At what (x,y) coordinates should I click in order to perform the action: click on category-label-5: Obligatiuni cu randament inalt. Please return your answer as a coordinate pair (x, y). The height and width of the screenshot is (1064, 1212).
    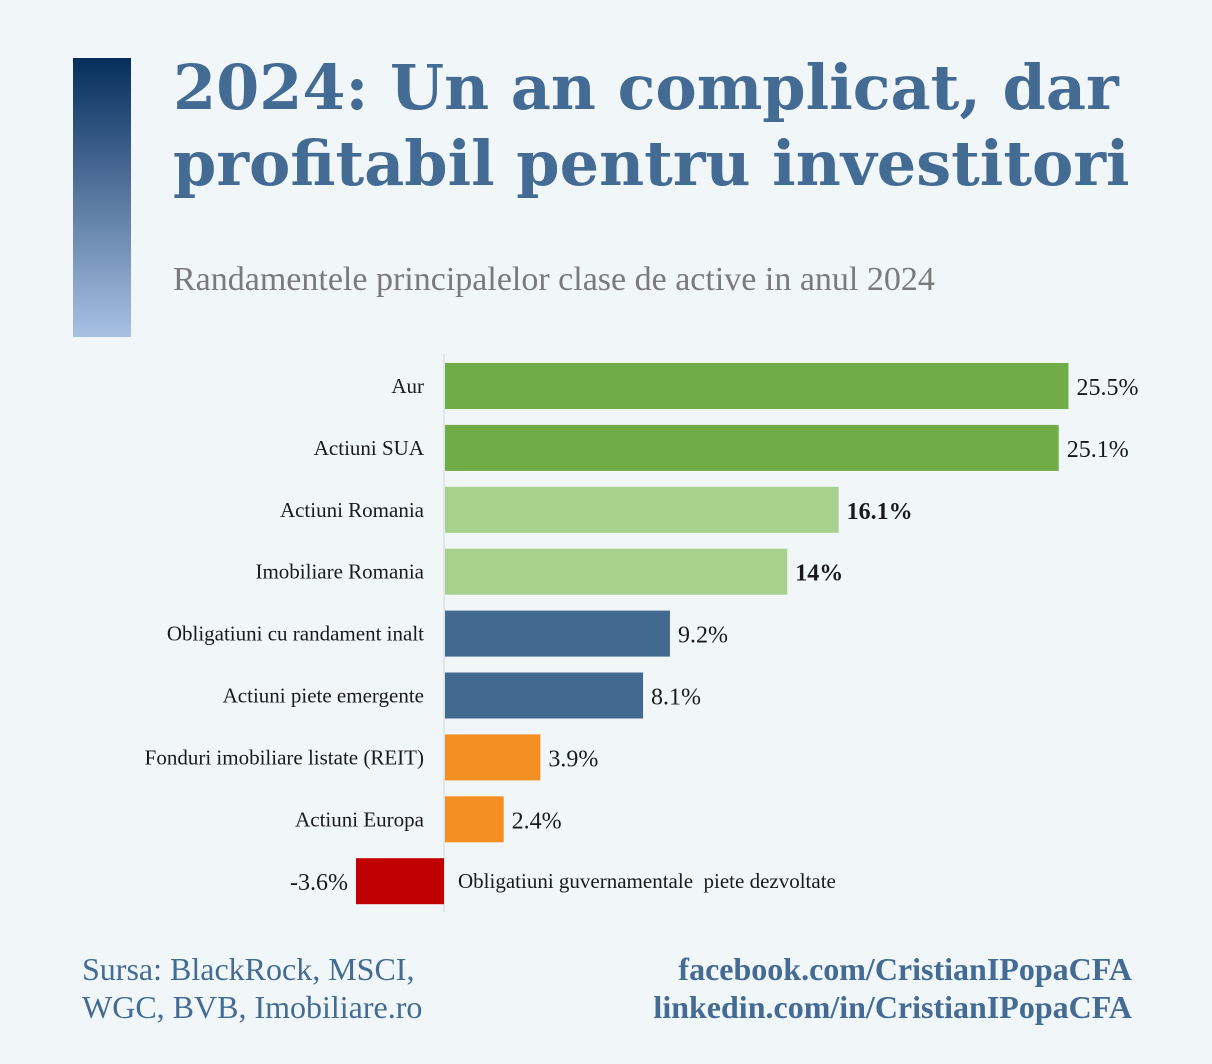
    Looking at the image, I should click on (295, 634).